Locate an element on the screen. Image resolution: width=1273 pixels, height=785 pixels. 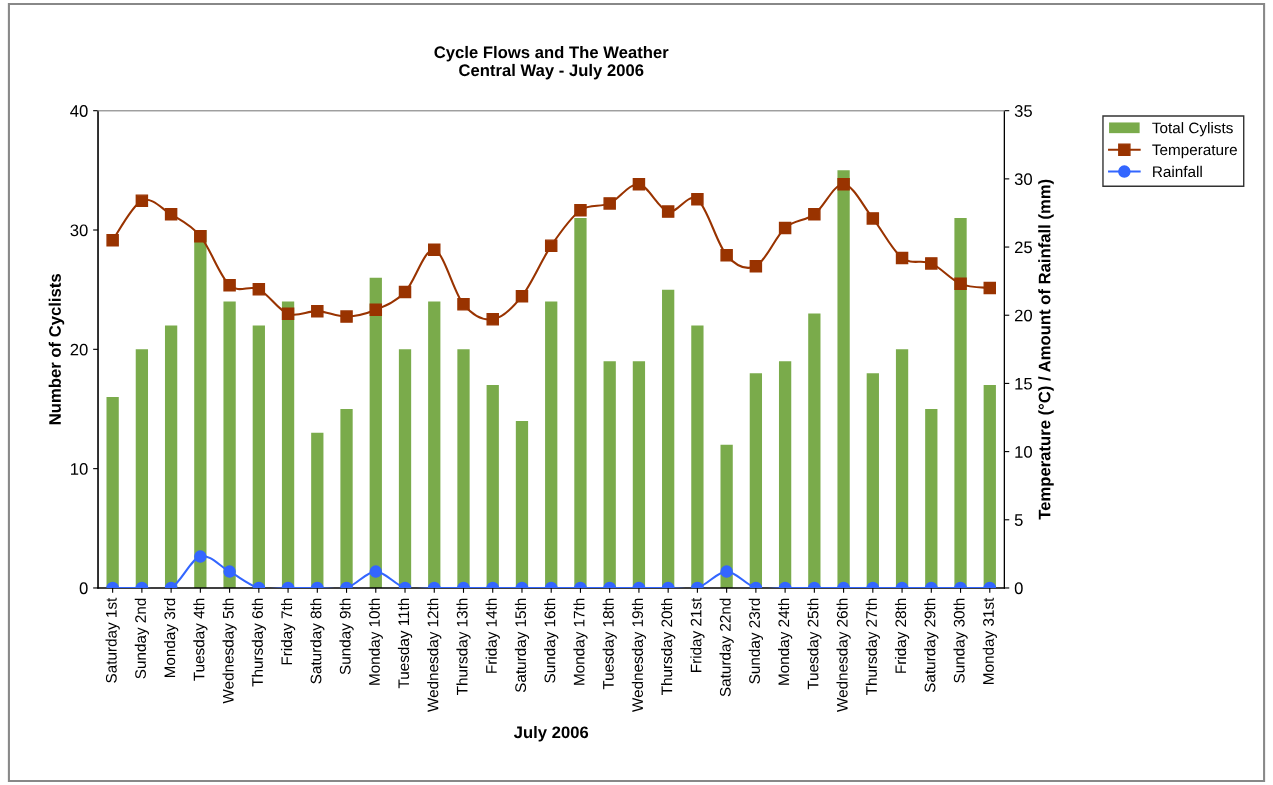
x-tick-label: Thursday 6th is located at coordinates (258, 642).